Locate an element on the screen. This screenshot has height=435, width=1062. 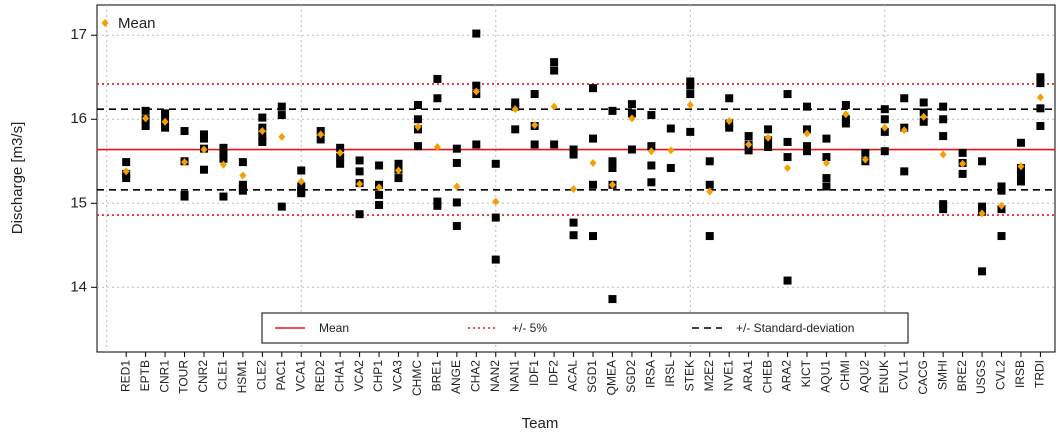
x-tick-label: CHEB is located at coordinates (767, 376).